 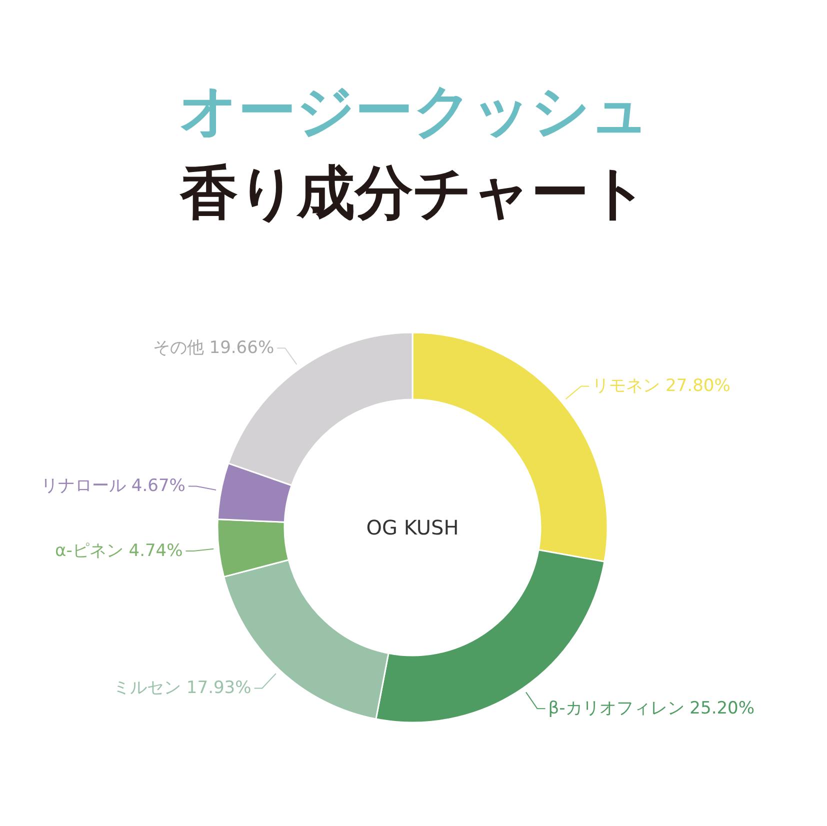 I want to click on slice-label: その他 19.66%, so click(x=213, y=348).